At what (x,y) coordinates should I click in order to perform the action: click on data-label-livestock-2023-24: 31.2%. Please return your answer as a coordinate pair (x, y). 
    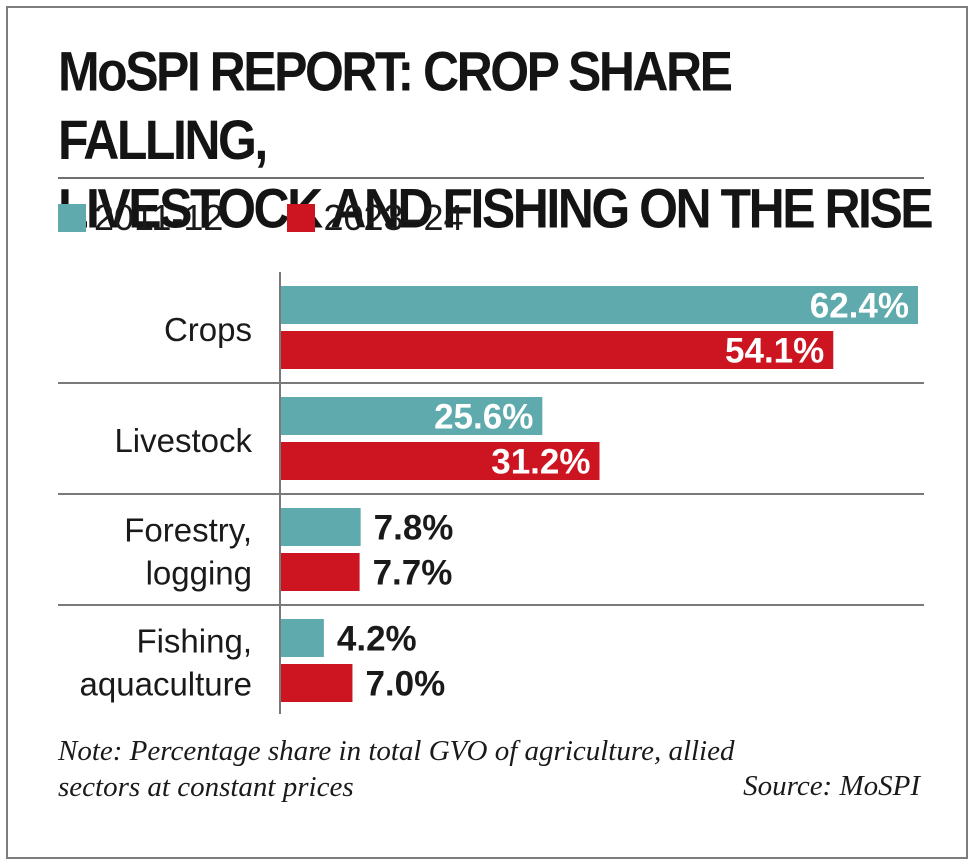
    Looking at the image, I should click on (540, 462).